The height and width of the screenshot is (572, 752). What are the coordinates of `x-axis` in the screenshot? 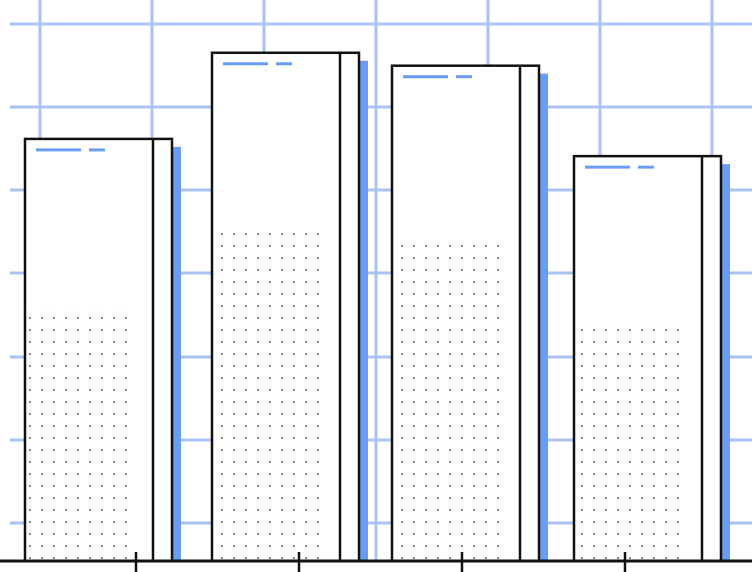 It's located at (376, 562).